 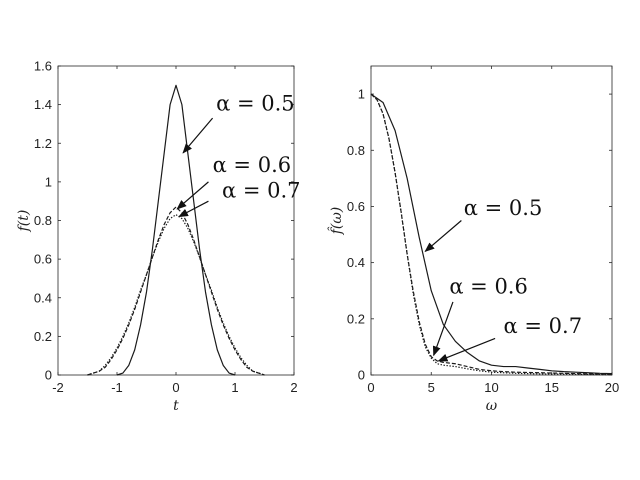 I want to click on left-panel-xlabel: t, so click(x=176, y=406).